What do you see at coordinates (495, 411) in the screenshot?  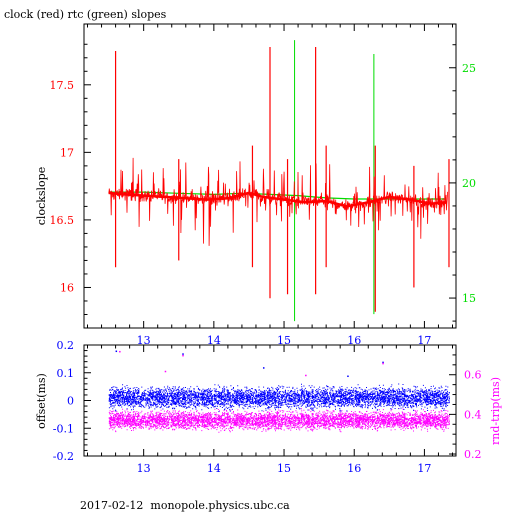 I see `y2-axis-label: rnd-trip(ms)` at bounding box center [495, 411].